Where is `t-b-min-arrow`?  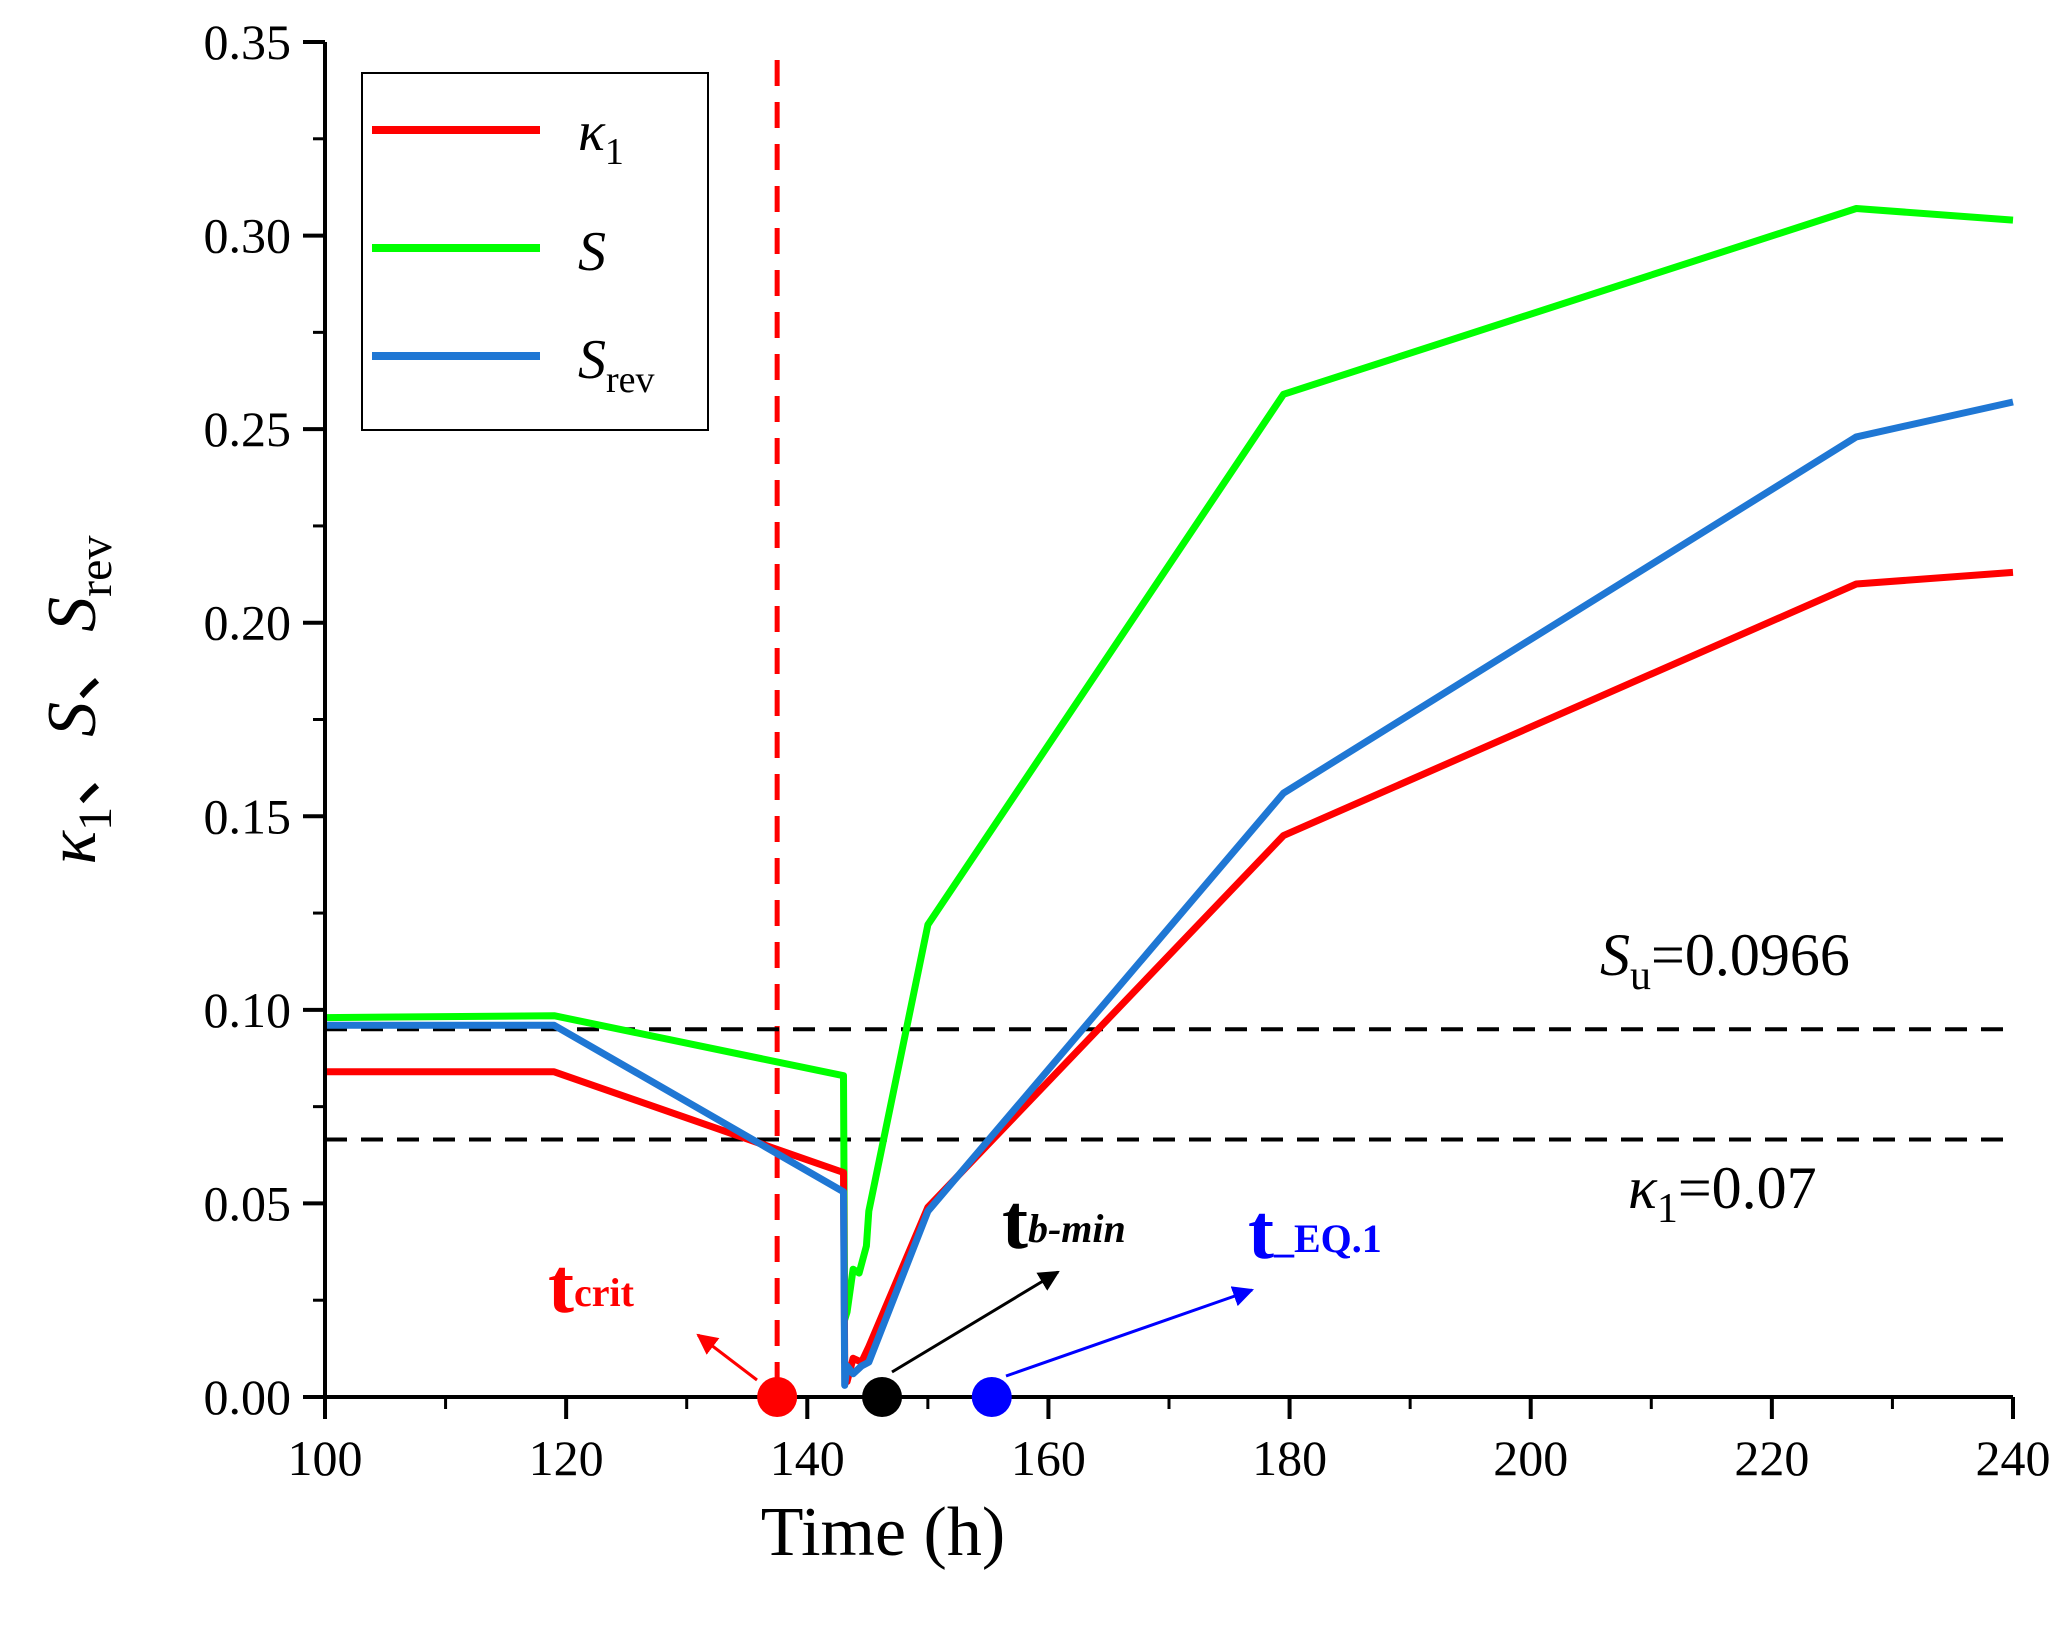 t-b-min-arrow is located at coordinates (975, 1322).